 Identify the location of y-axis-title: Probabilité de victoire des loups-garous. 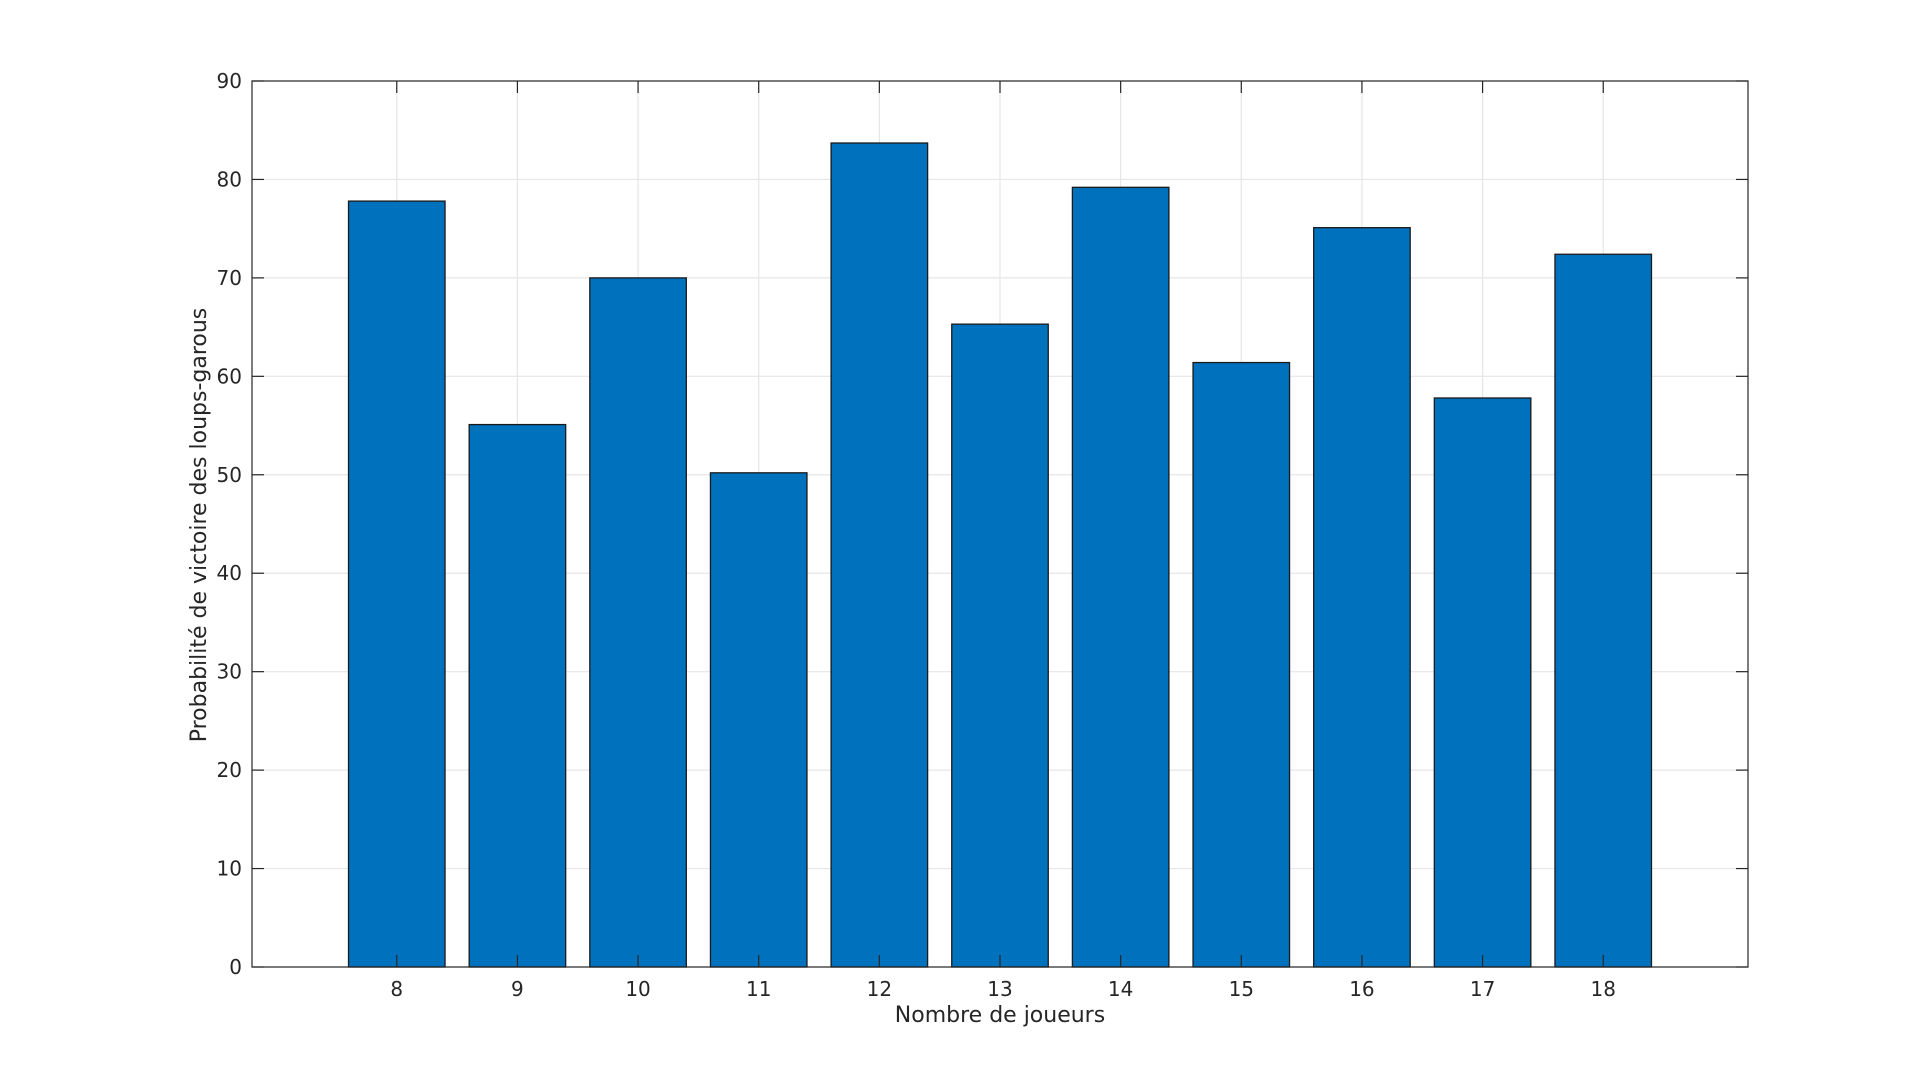
(199, 525).